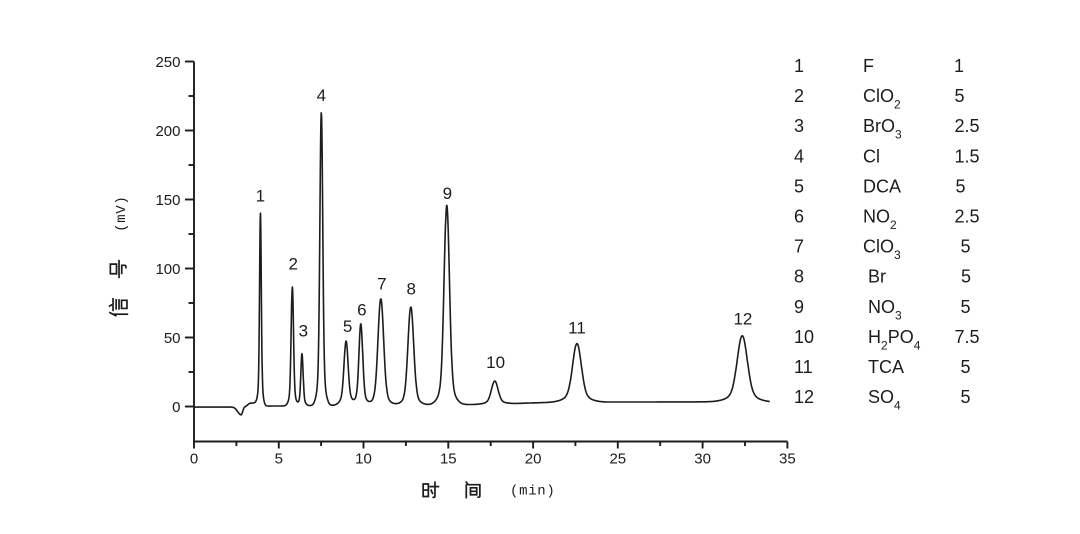 Image resolution: width=1080 pixels, height=534 pixels. Describe the element at coordinates (967, 337) in the screenshot. I see `svg-text: 7.5` at that location.